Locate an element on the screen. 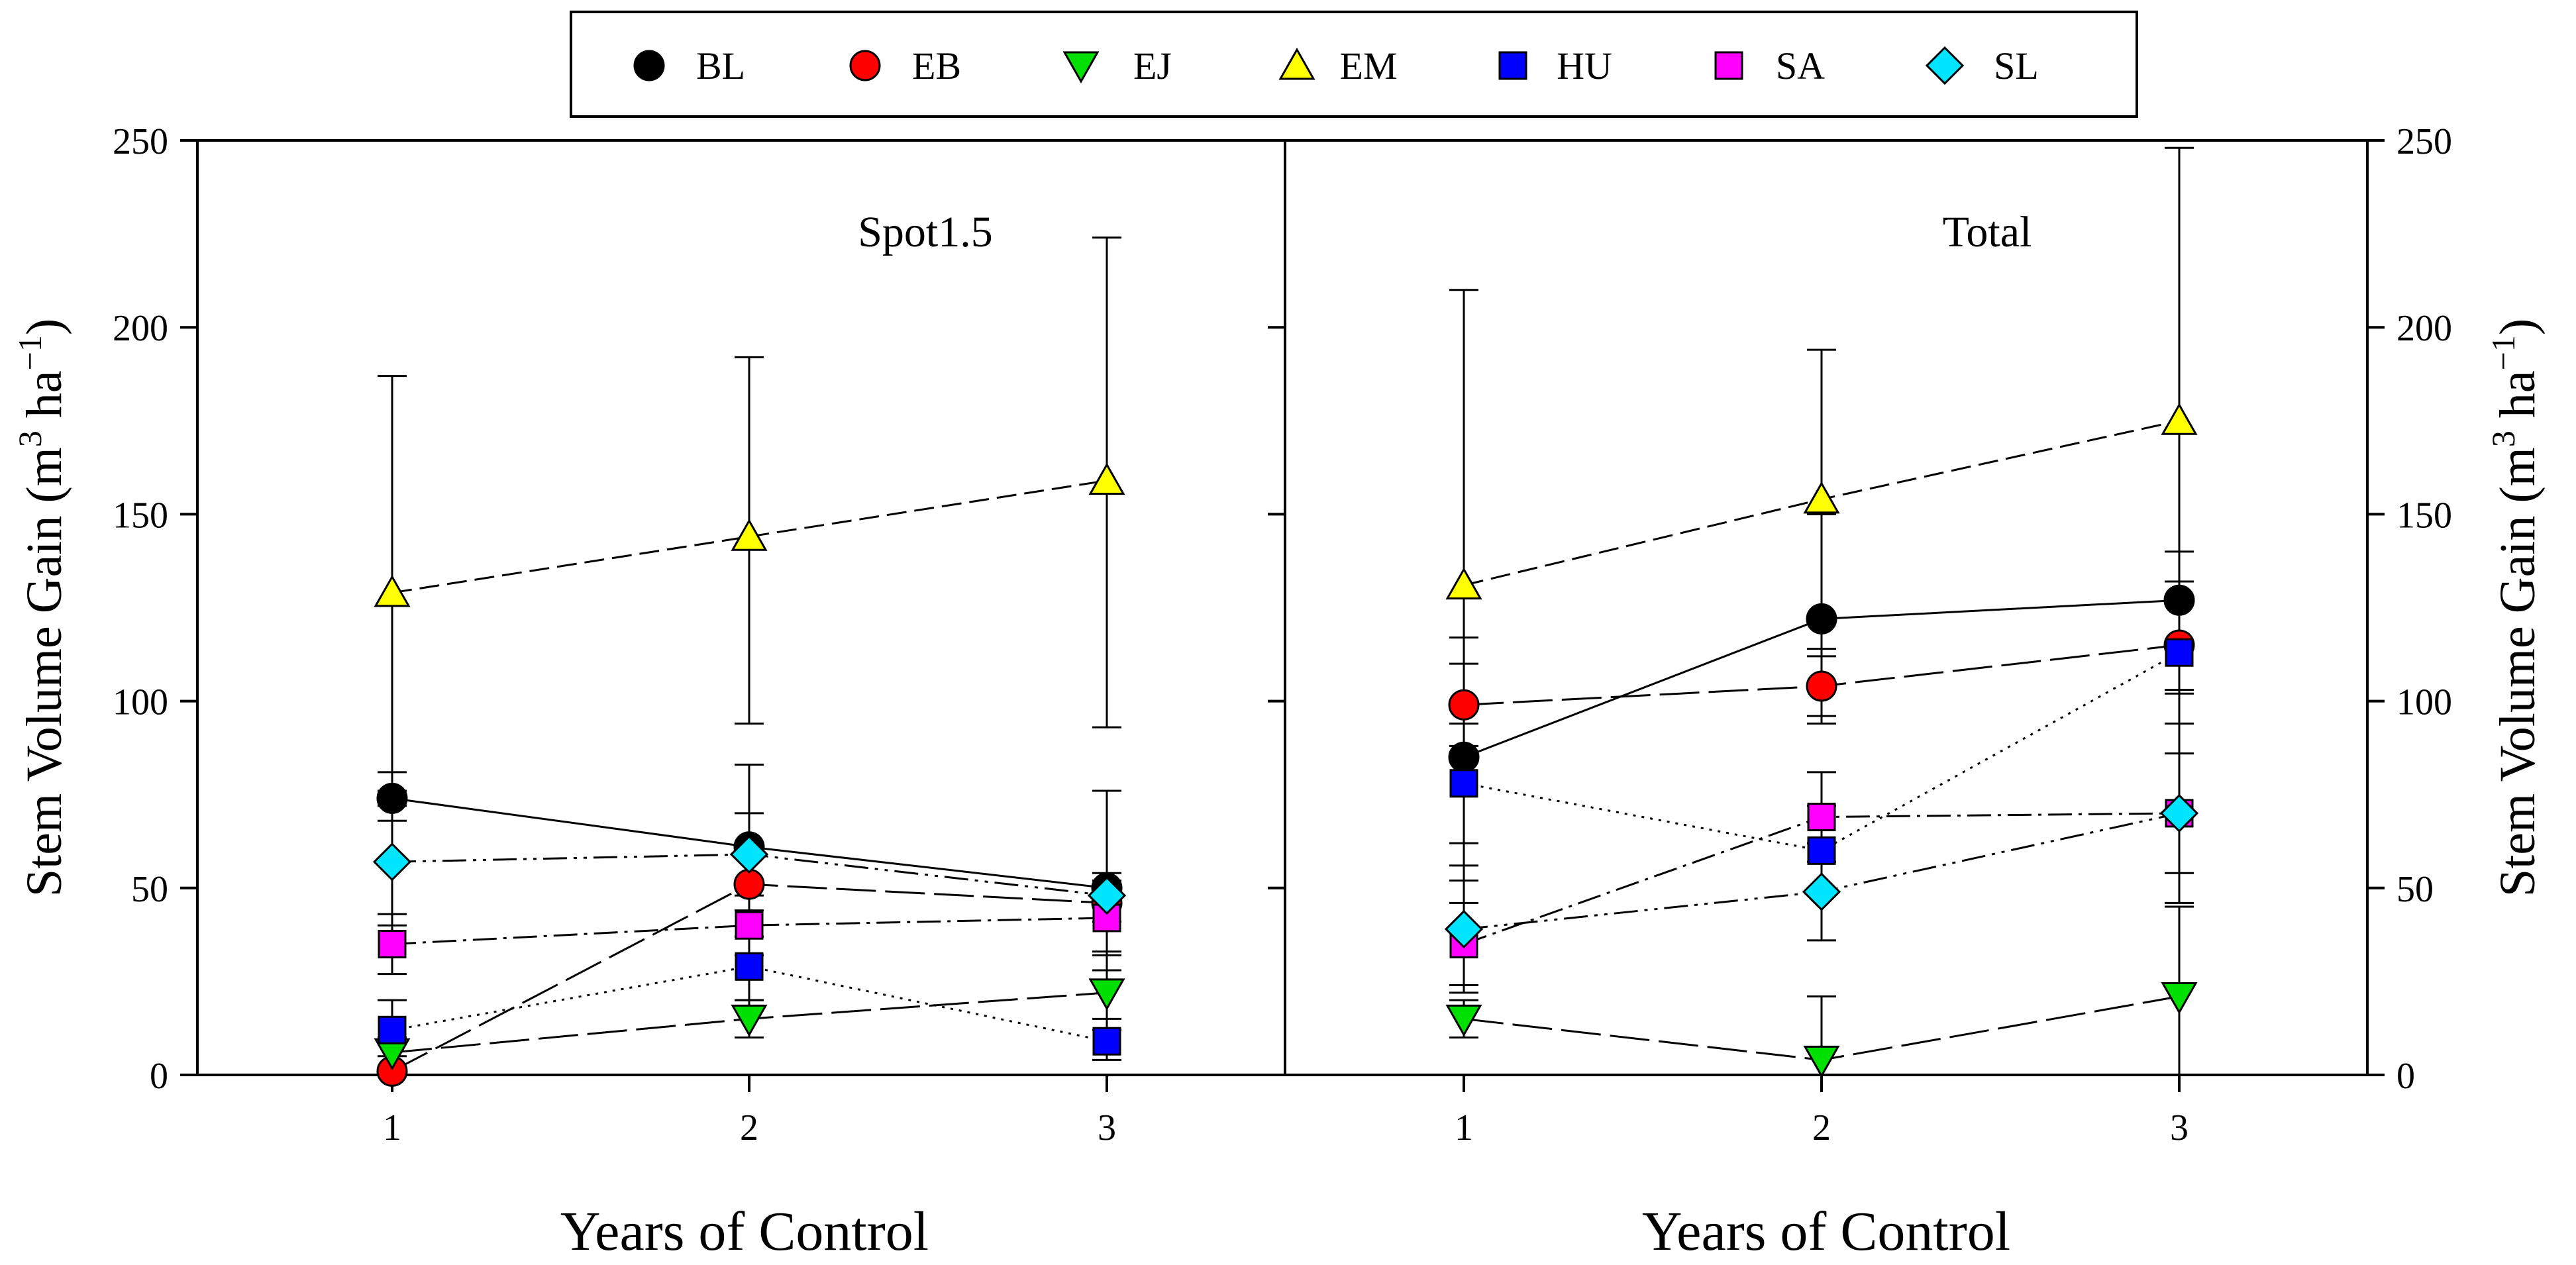  legend-marker-hu is located at coordinates (1512, 65).